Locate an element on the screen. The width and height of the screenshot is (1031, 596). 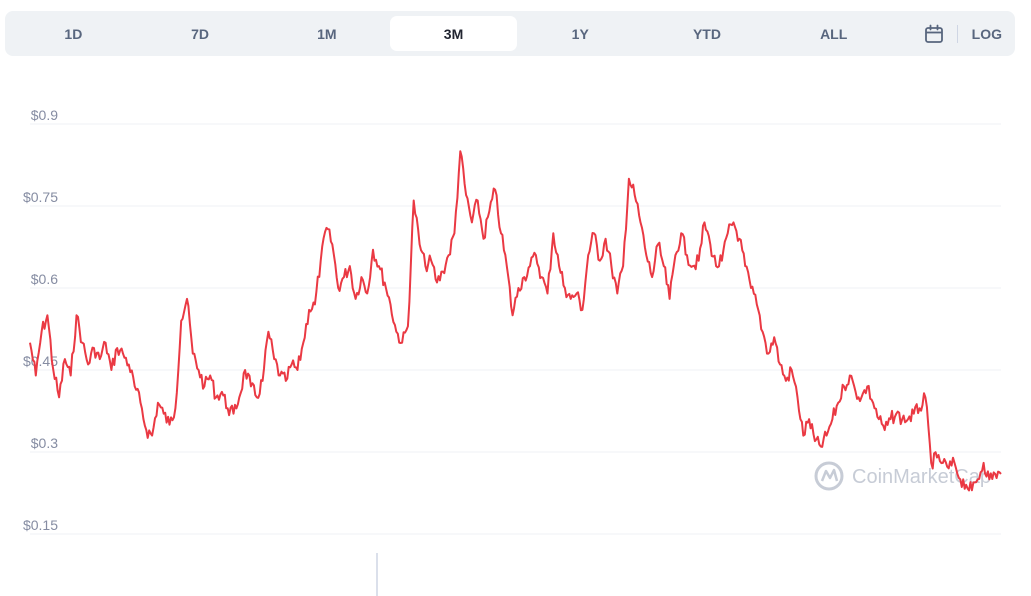
tab-1d: 1D is located at coordinates (73, 33).